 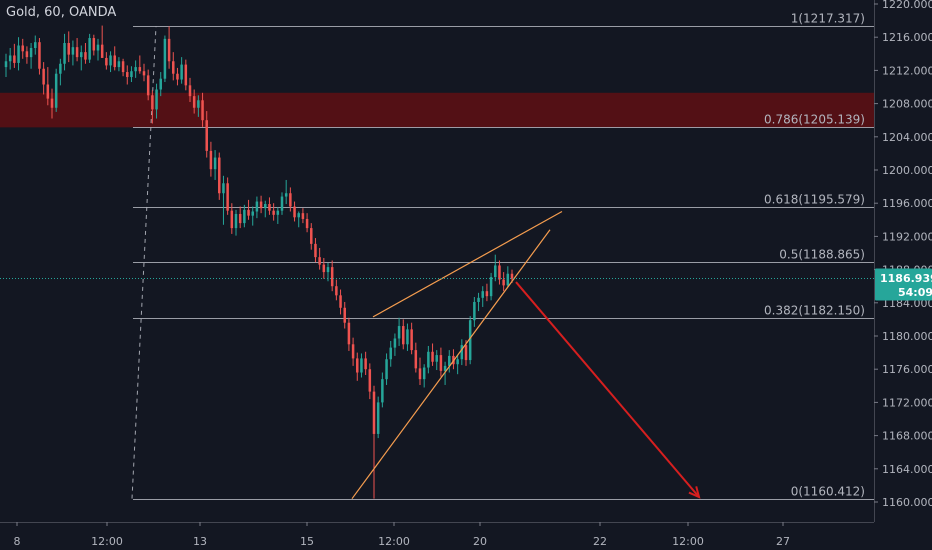 What do you see at coordinates (822, 255) in the screenshot?
I see `fib-level-label: 0.5(1188.865)` at bounding box center [822, 255].